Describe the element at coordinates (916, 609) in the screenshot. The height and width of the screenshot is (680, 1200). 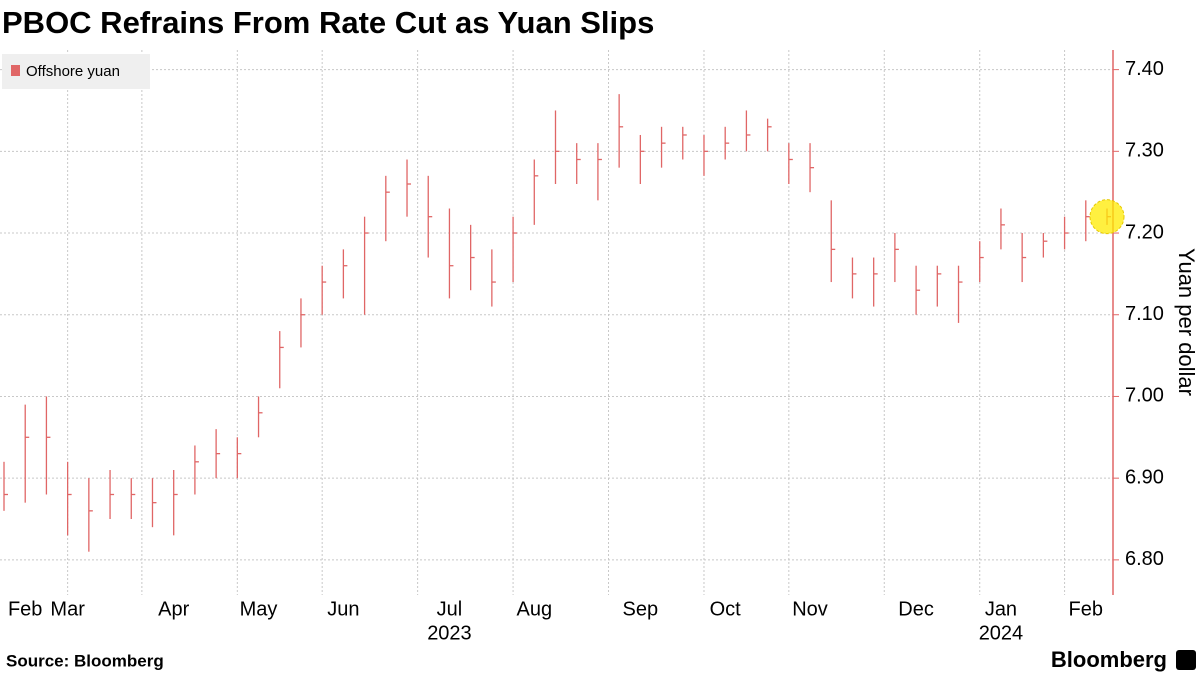
I see `x-tick-label: Dec` at that location.